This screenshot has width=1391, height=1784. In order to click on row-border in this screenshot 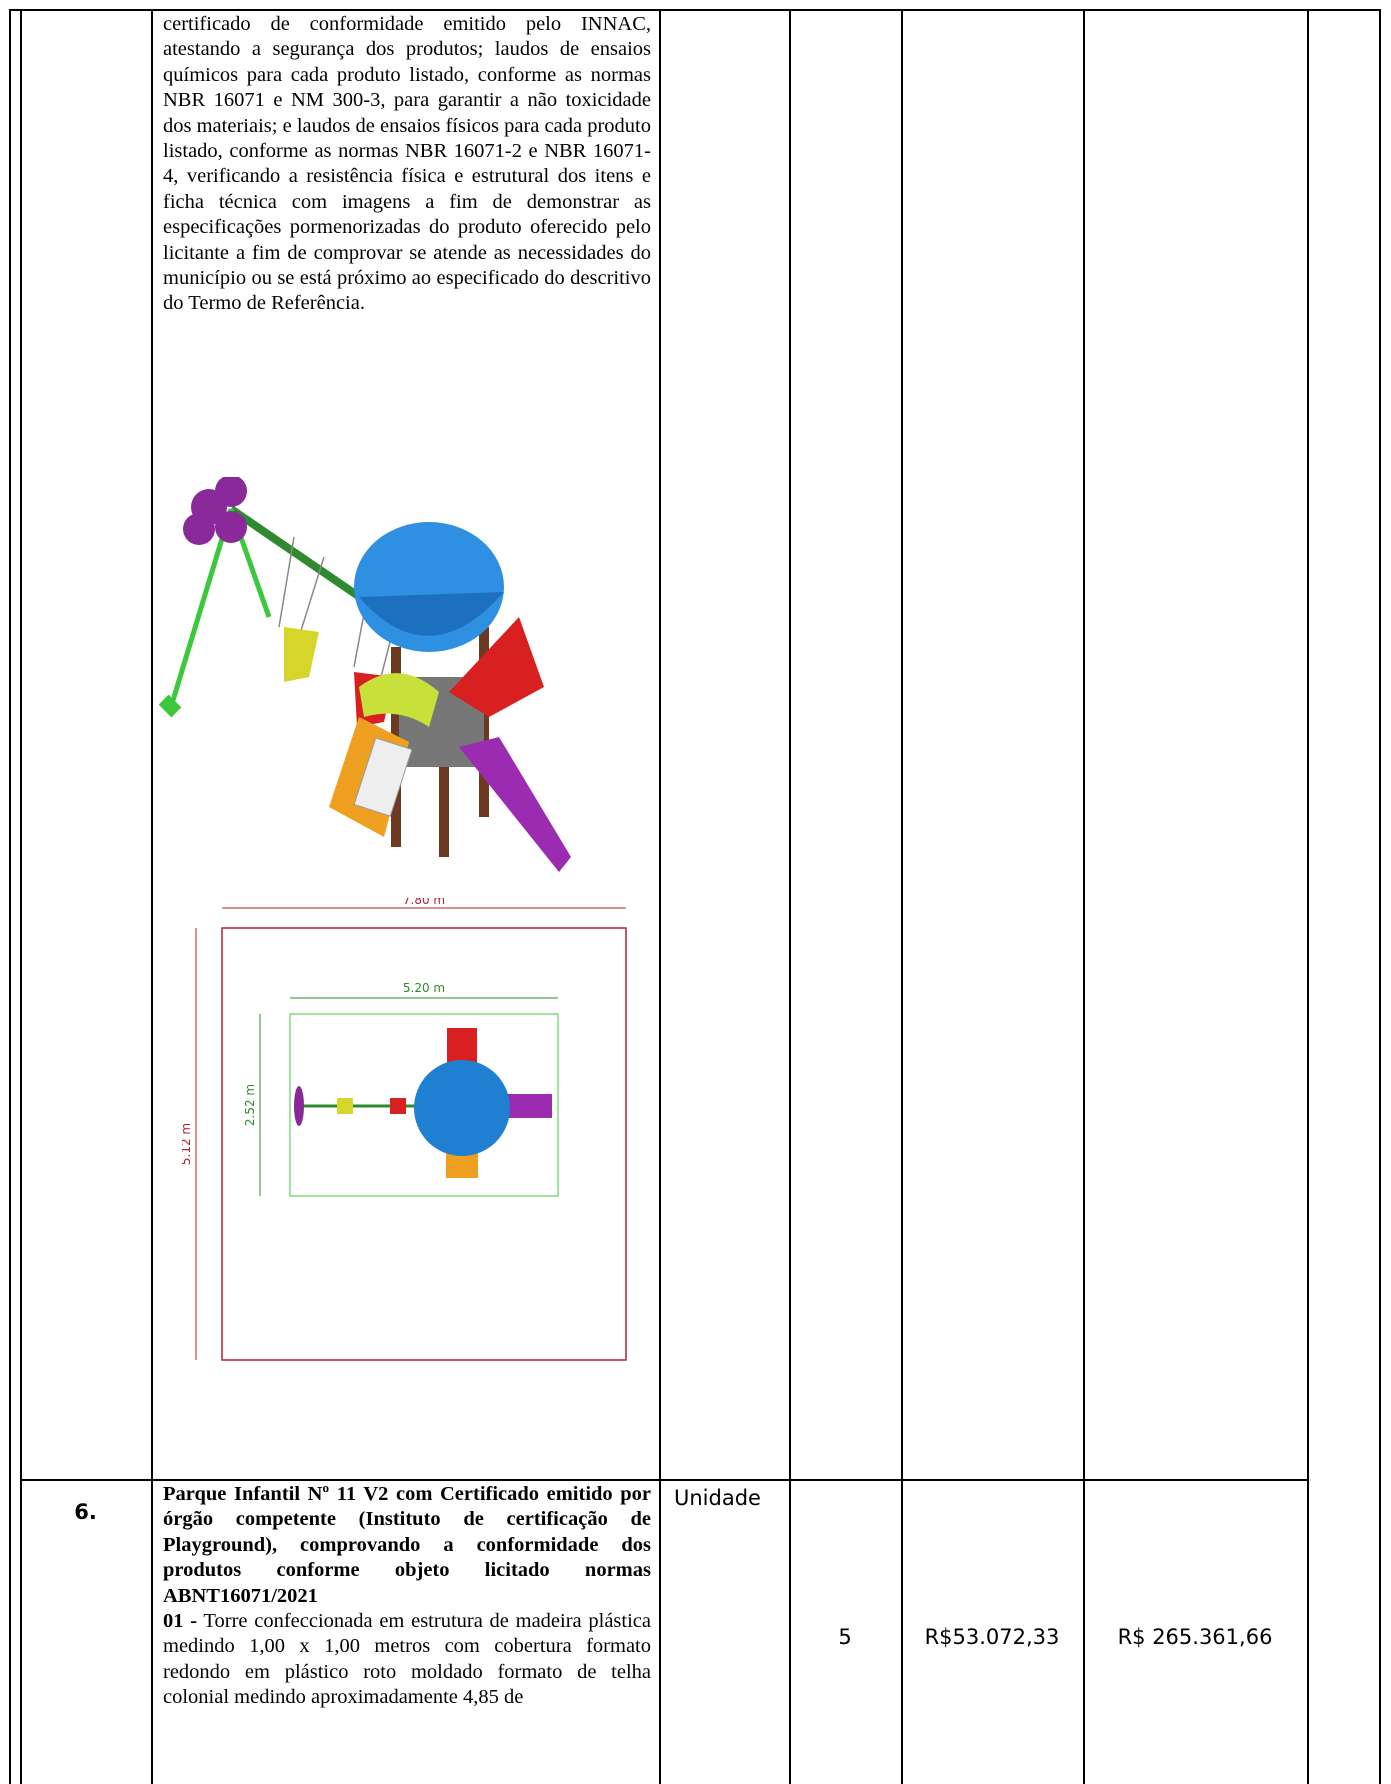, I will do `click(663, 1480)`.